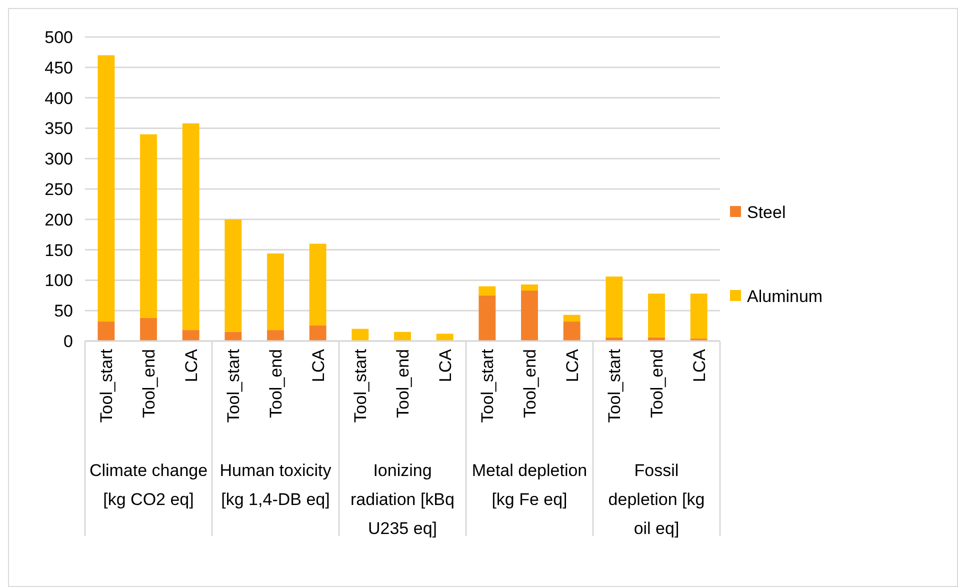  I want to click on y-tick-label: 0, so click(68, 341).